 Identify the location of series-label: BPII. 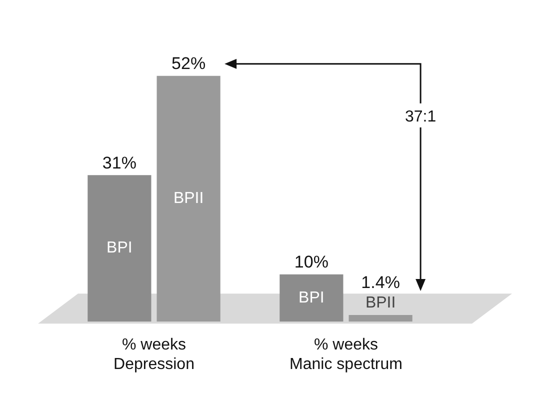
(380, 303).